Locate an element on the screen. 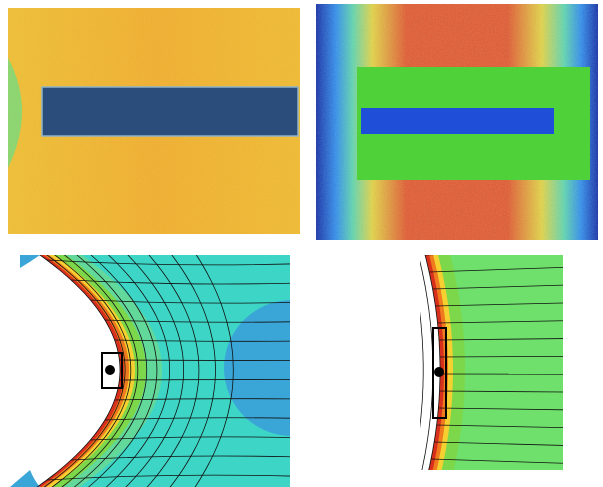 Image resolution: width=603 pixels, height=487 pixels. contour-blue-bottom is located at coordinates (25, 478).